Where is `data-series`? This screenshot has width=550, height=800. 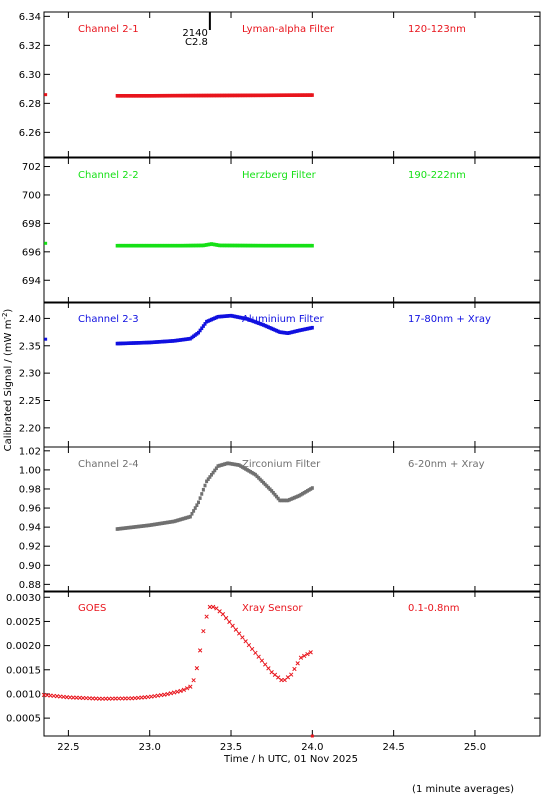
data-series is located at coordinates (177, 671).